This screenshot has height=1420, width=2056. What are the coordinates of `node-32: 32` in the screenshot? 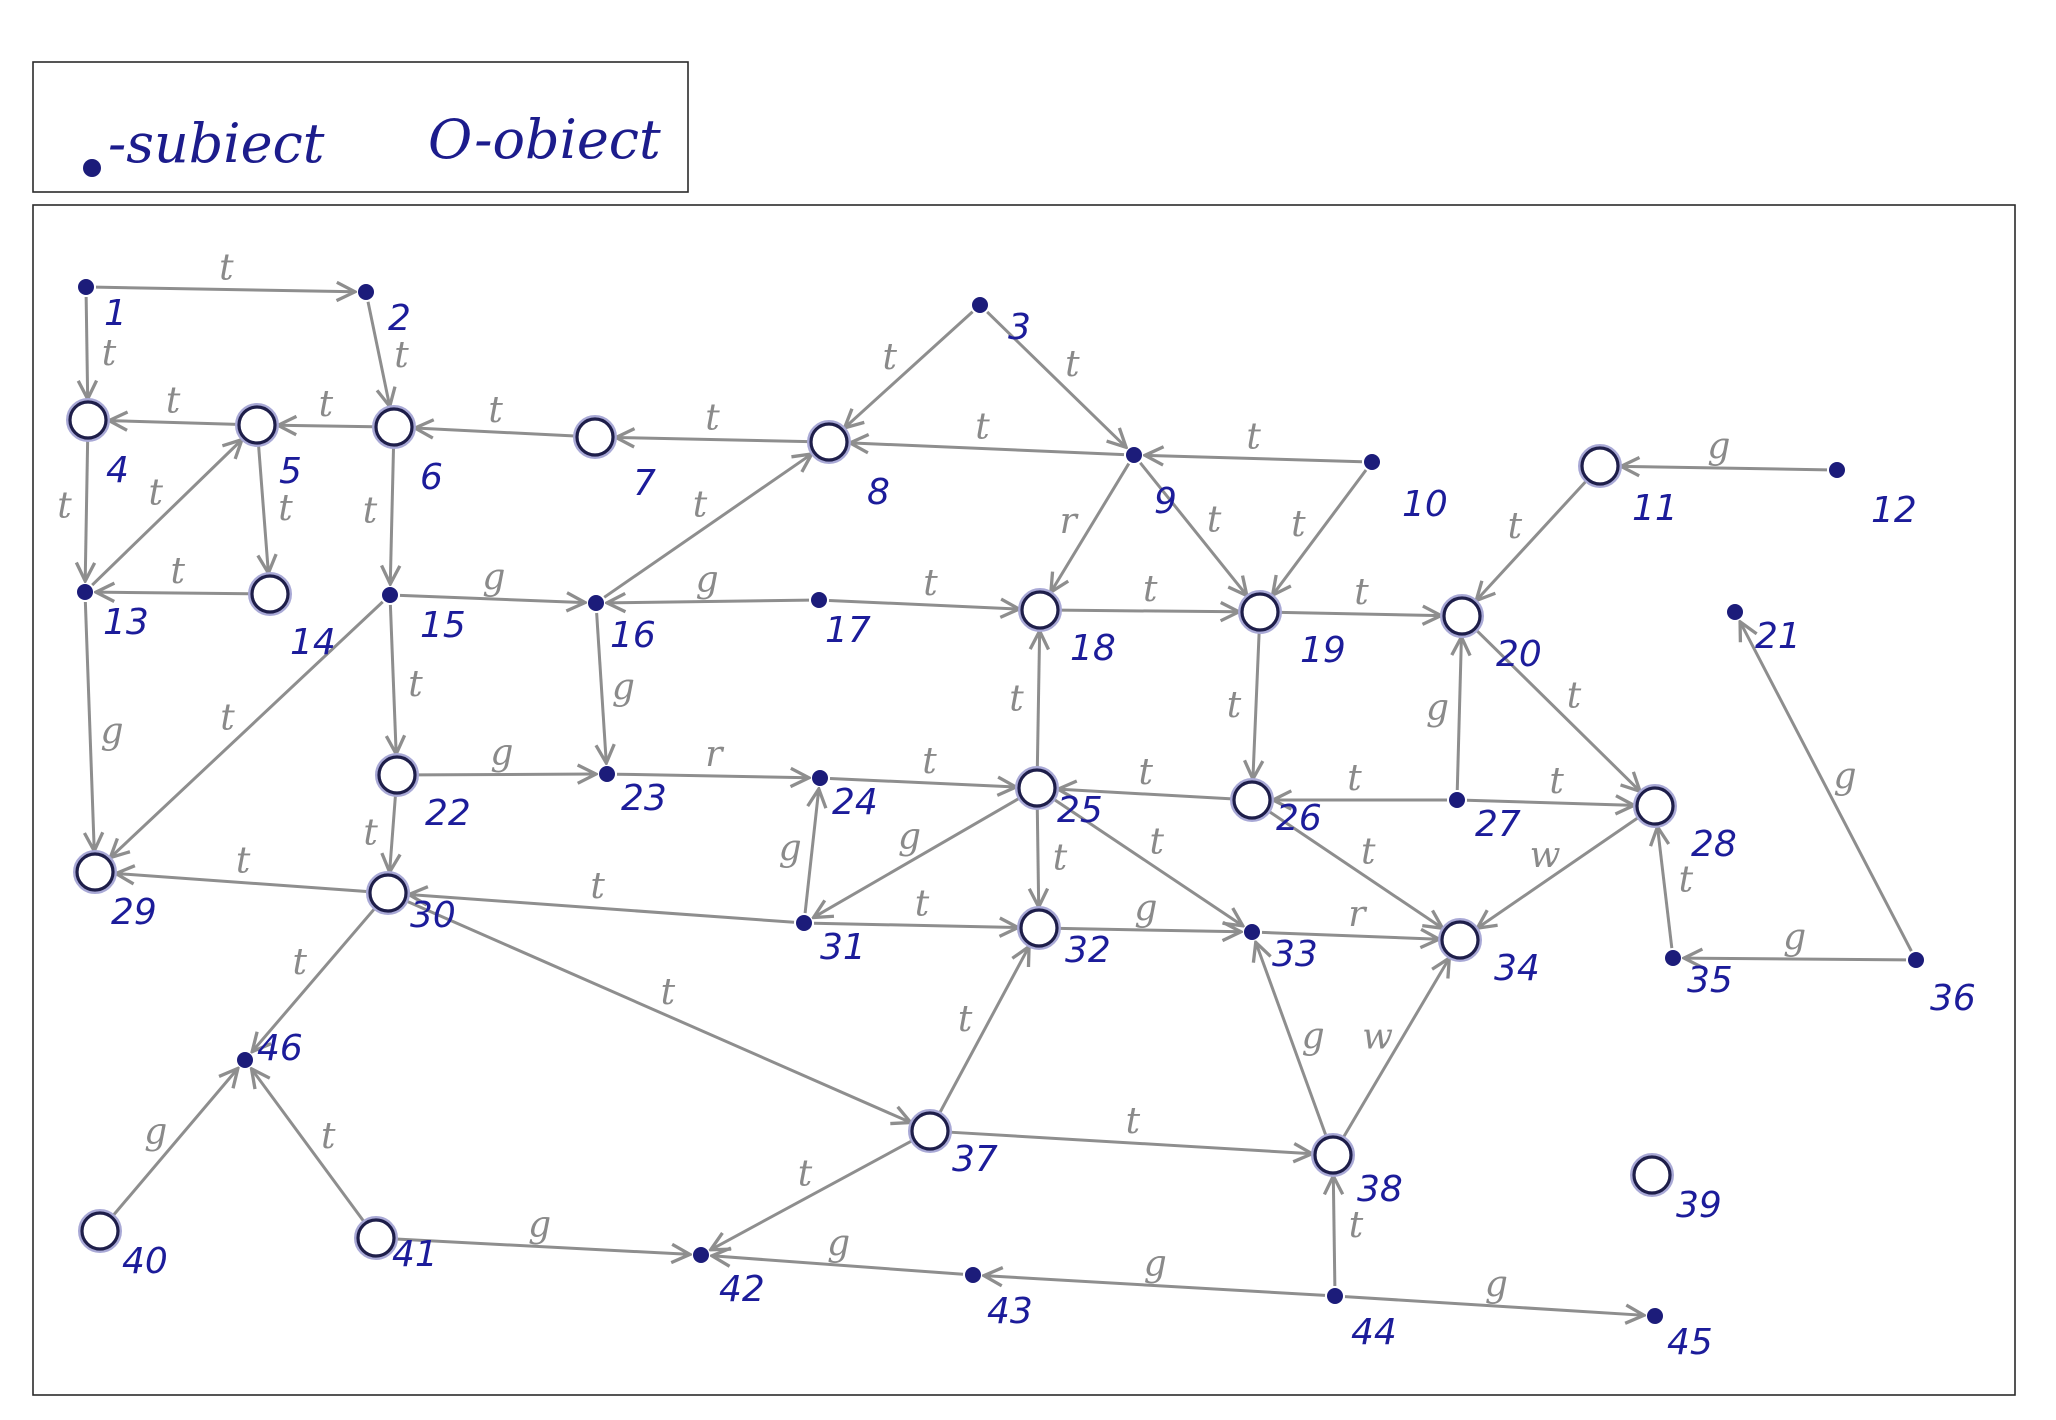 It's located at (1064, 938).